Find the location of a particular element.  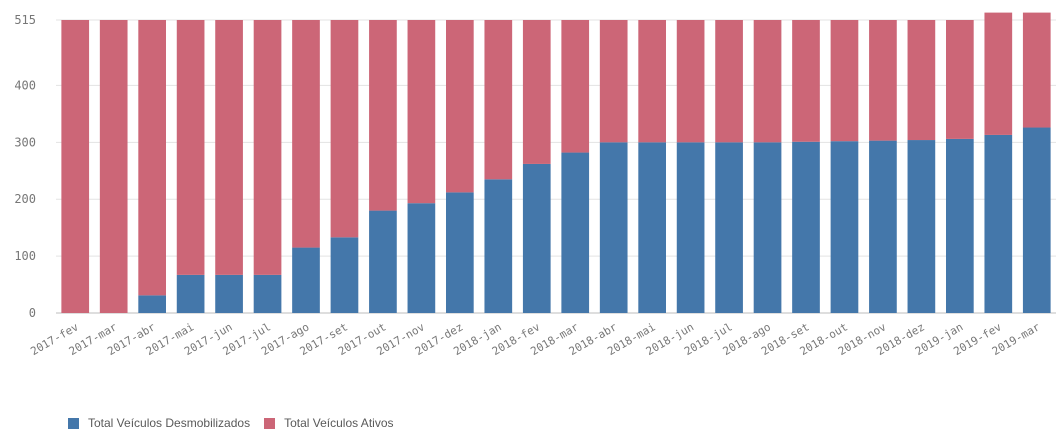

legend-item-ativos: Total Veículos Ativos is located at coordinates (329, 423).